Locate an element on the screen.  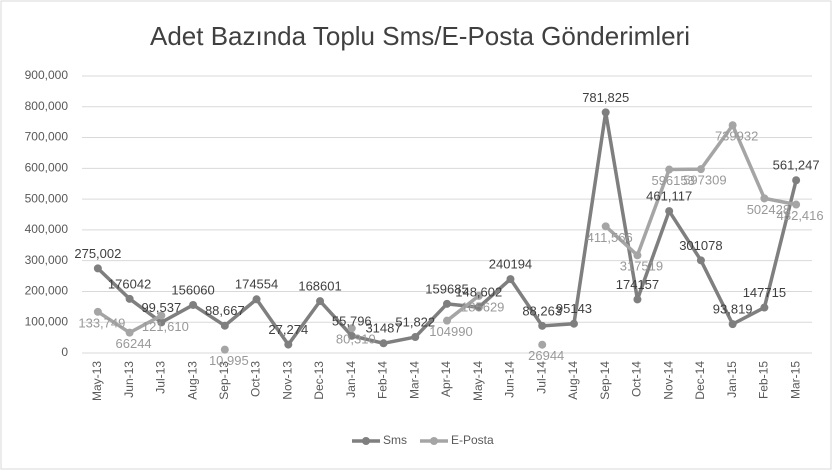
data-label: 27,274 is located at coordinates (288, 329).